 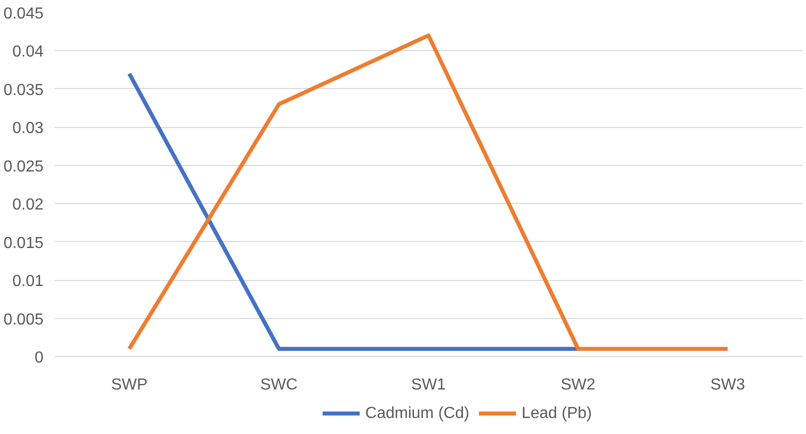 What do you see at coordinates (557, 413) in the screenshot?
I see `legend-label: Lead (Pb)` at bounding box center [557, 413].